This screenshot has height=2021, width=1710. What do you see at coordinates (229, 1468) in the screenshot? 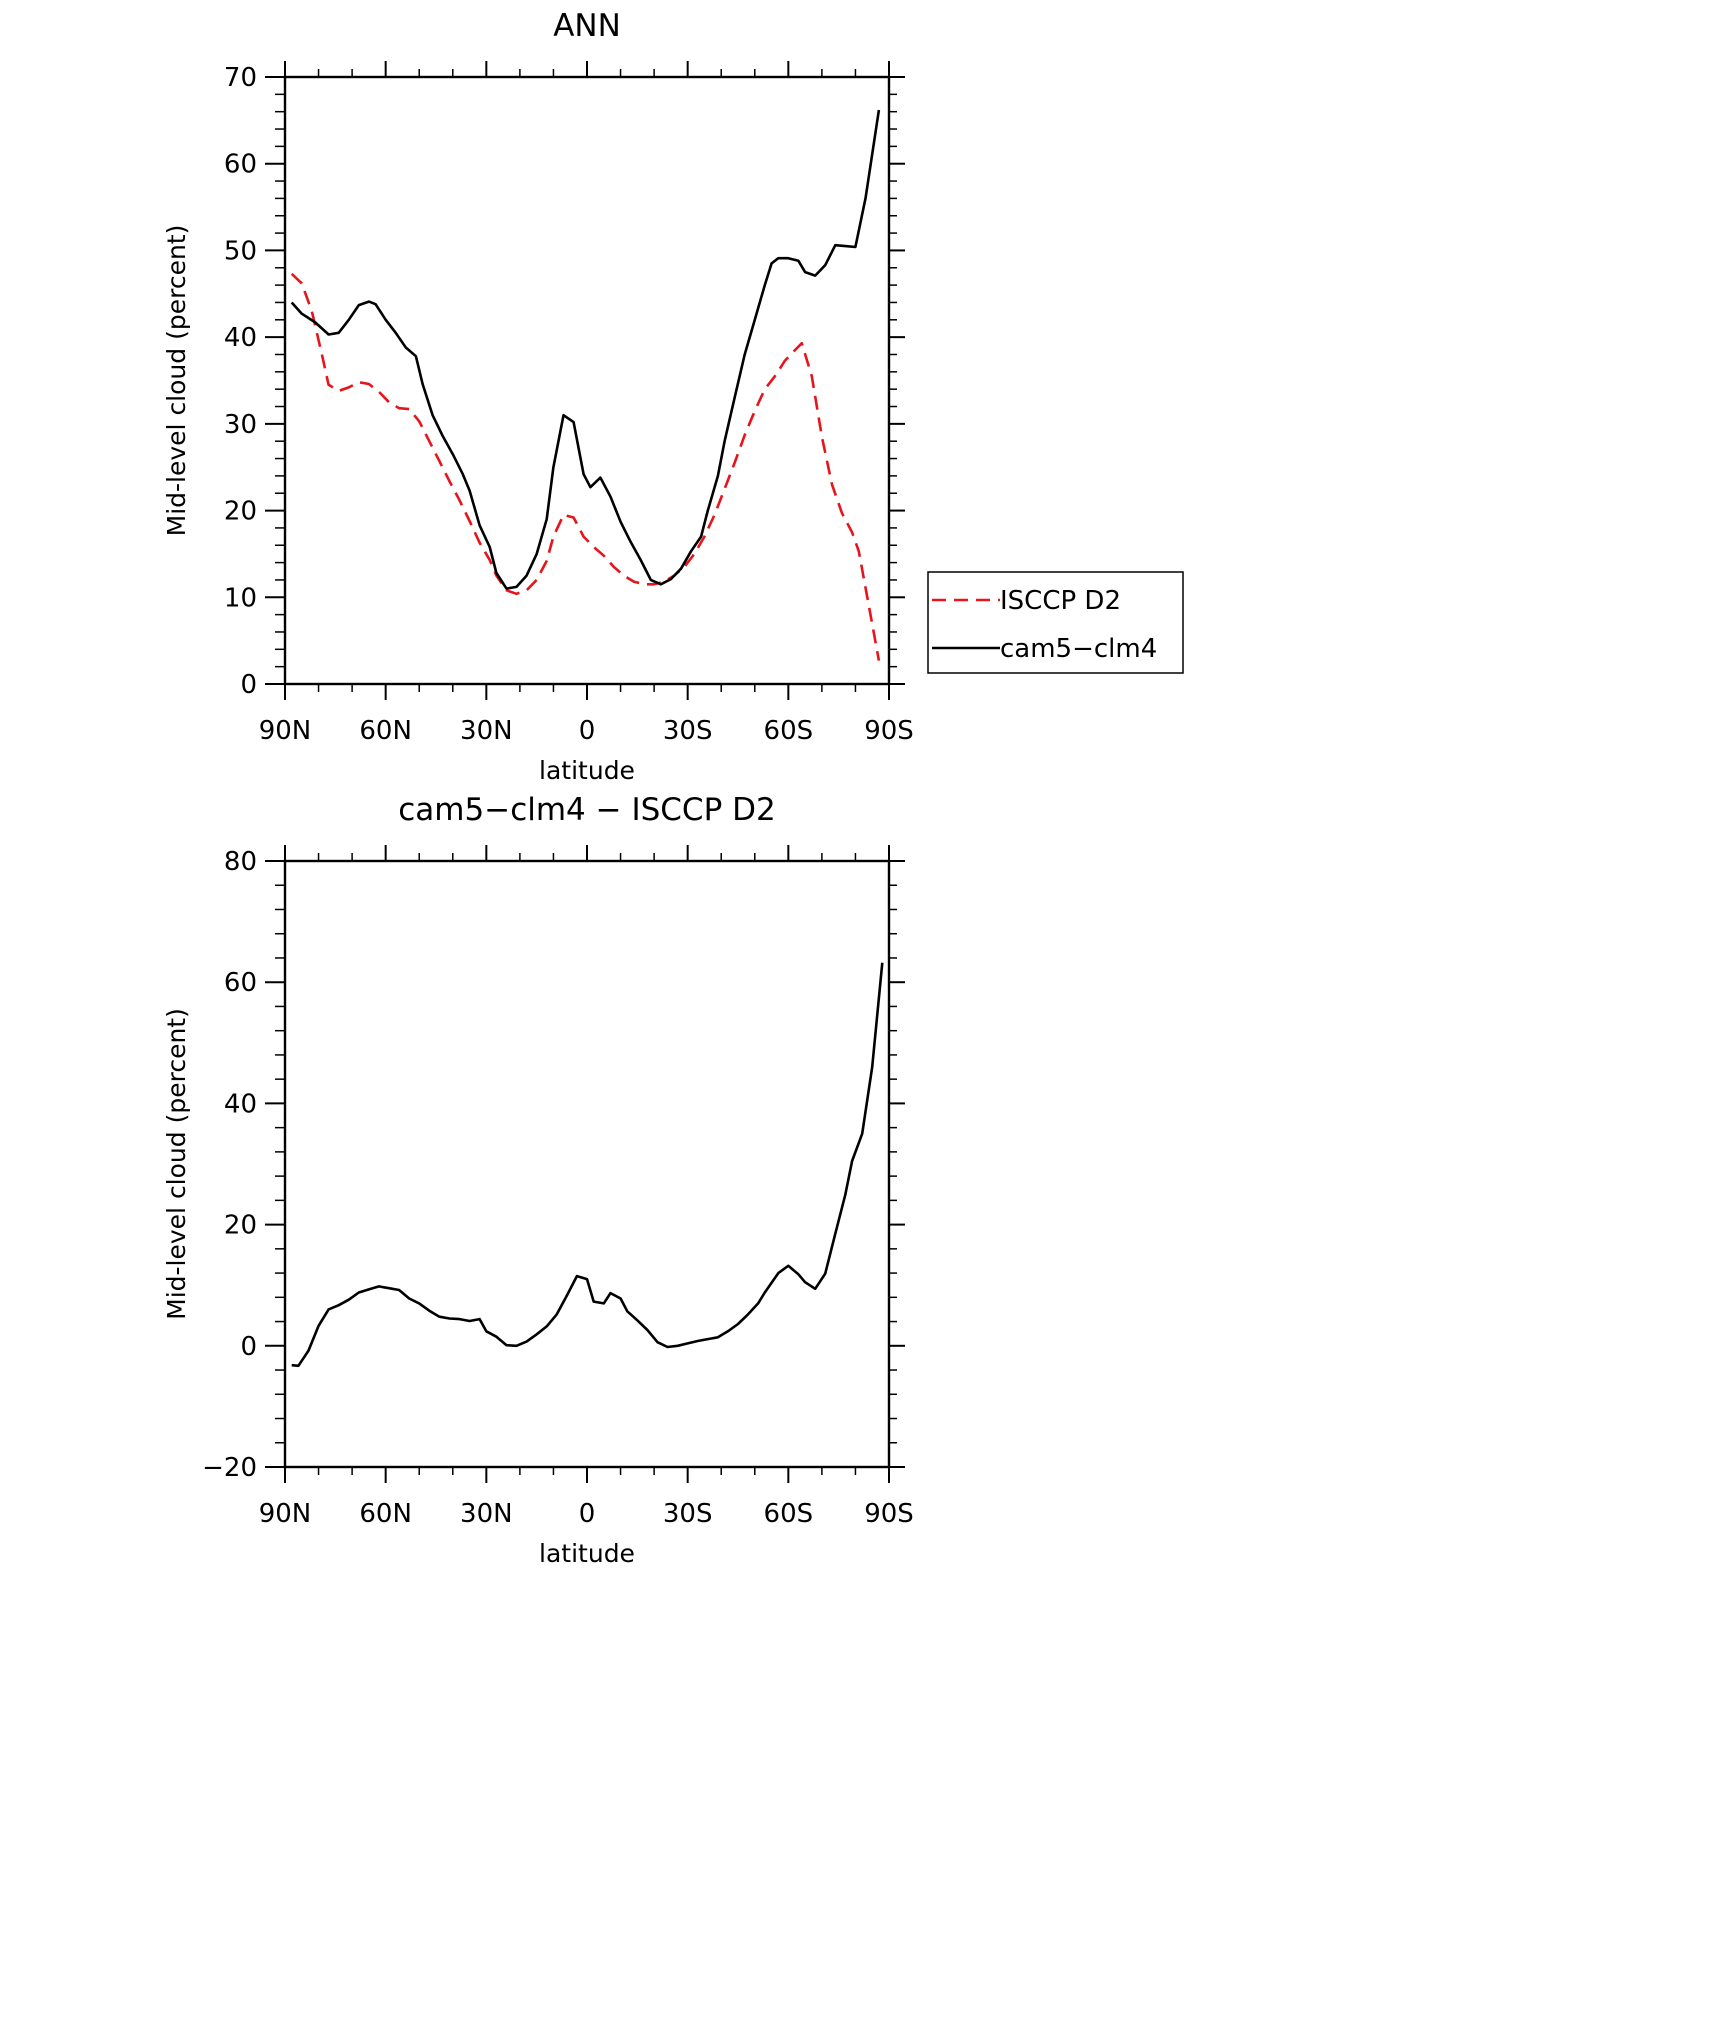
I see `y-tick-label: −20` at bounding box center [229, 1468].